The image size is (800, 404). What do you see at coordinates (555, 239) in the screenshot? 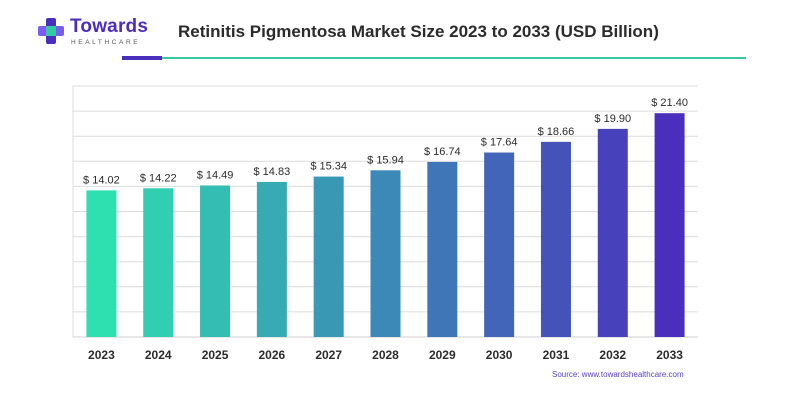
I see `bar-2031` at bounding box center [555, 239].